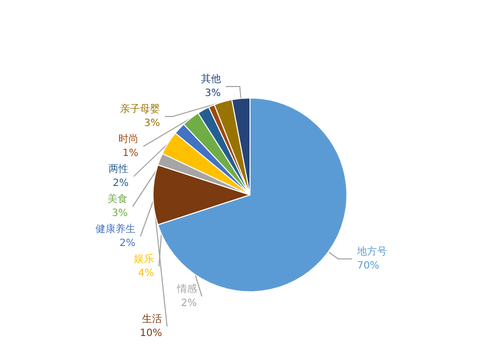  Describe the element at coordinates (115, 228) in the screenshot. I see `slice-label: 健康养生` at that location.